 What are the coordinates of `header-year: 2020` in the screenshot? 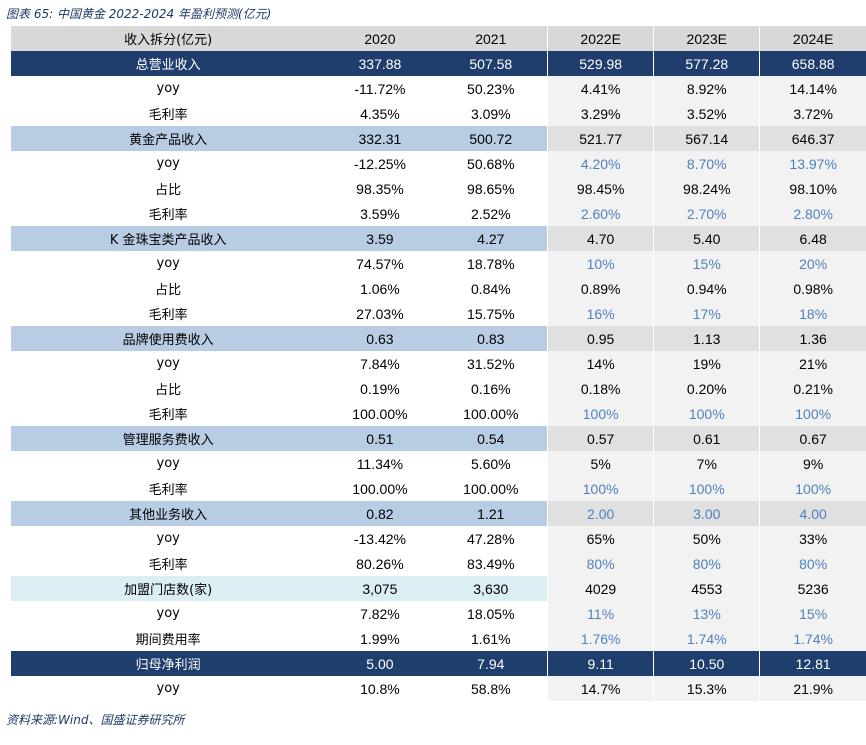 It's located at (380, 38).